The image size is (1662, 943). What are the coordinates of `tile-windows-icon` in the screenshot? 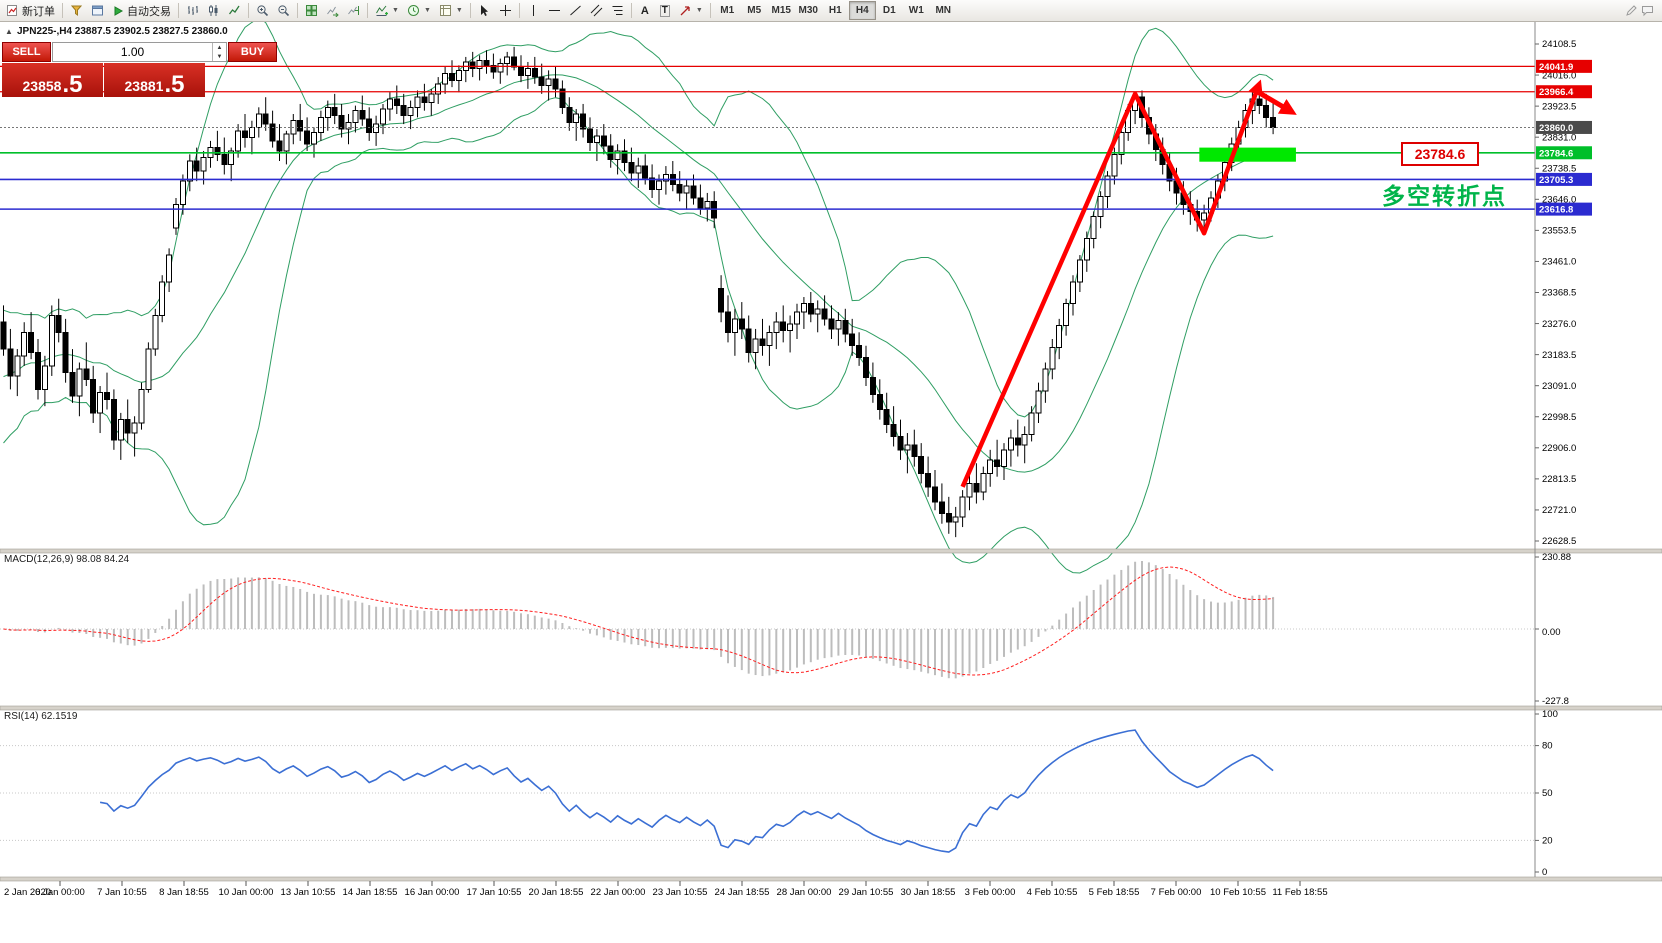 It's located at (311, 10).